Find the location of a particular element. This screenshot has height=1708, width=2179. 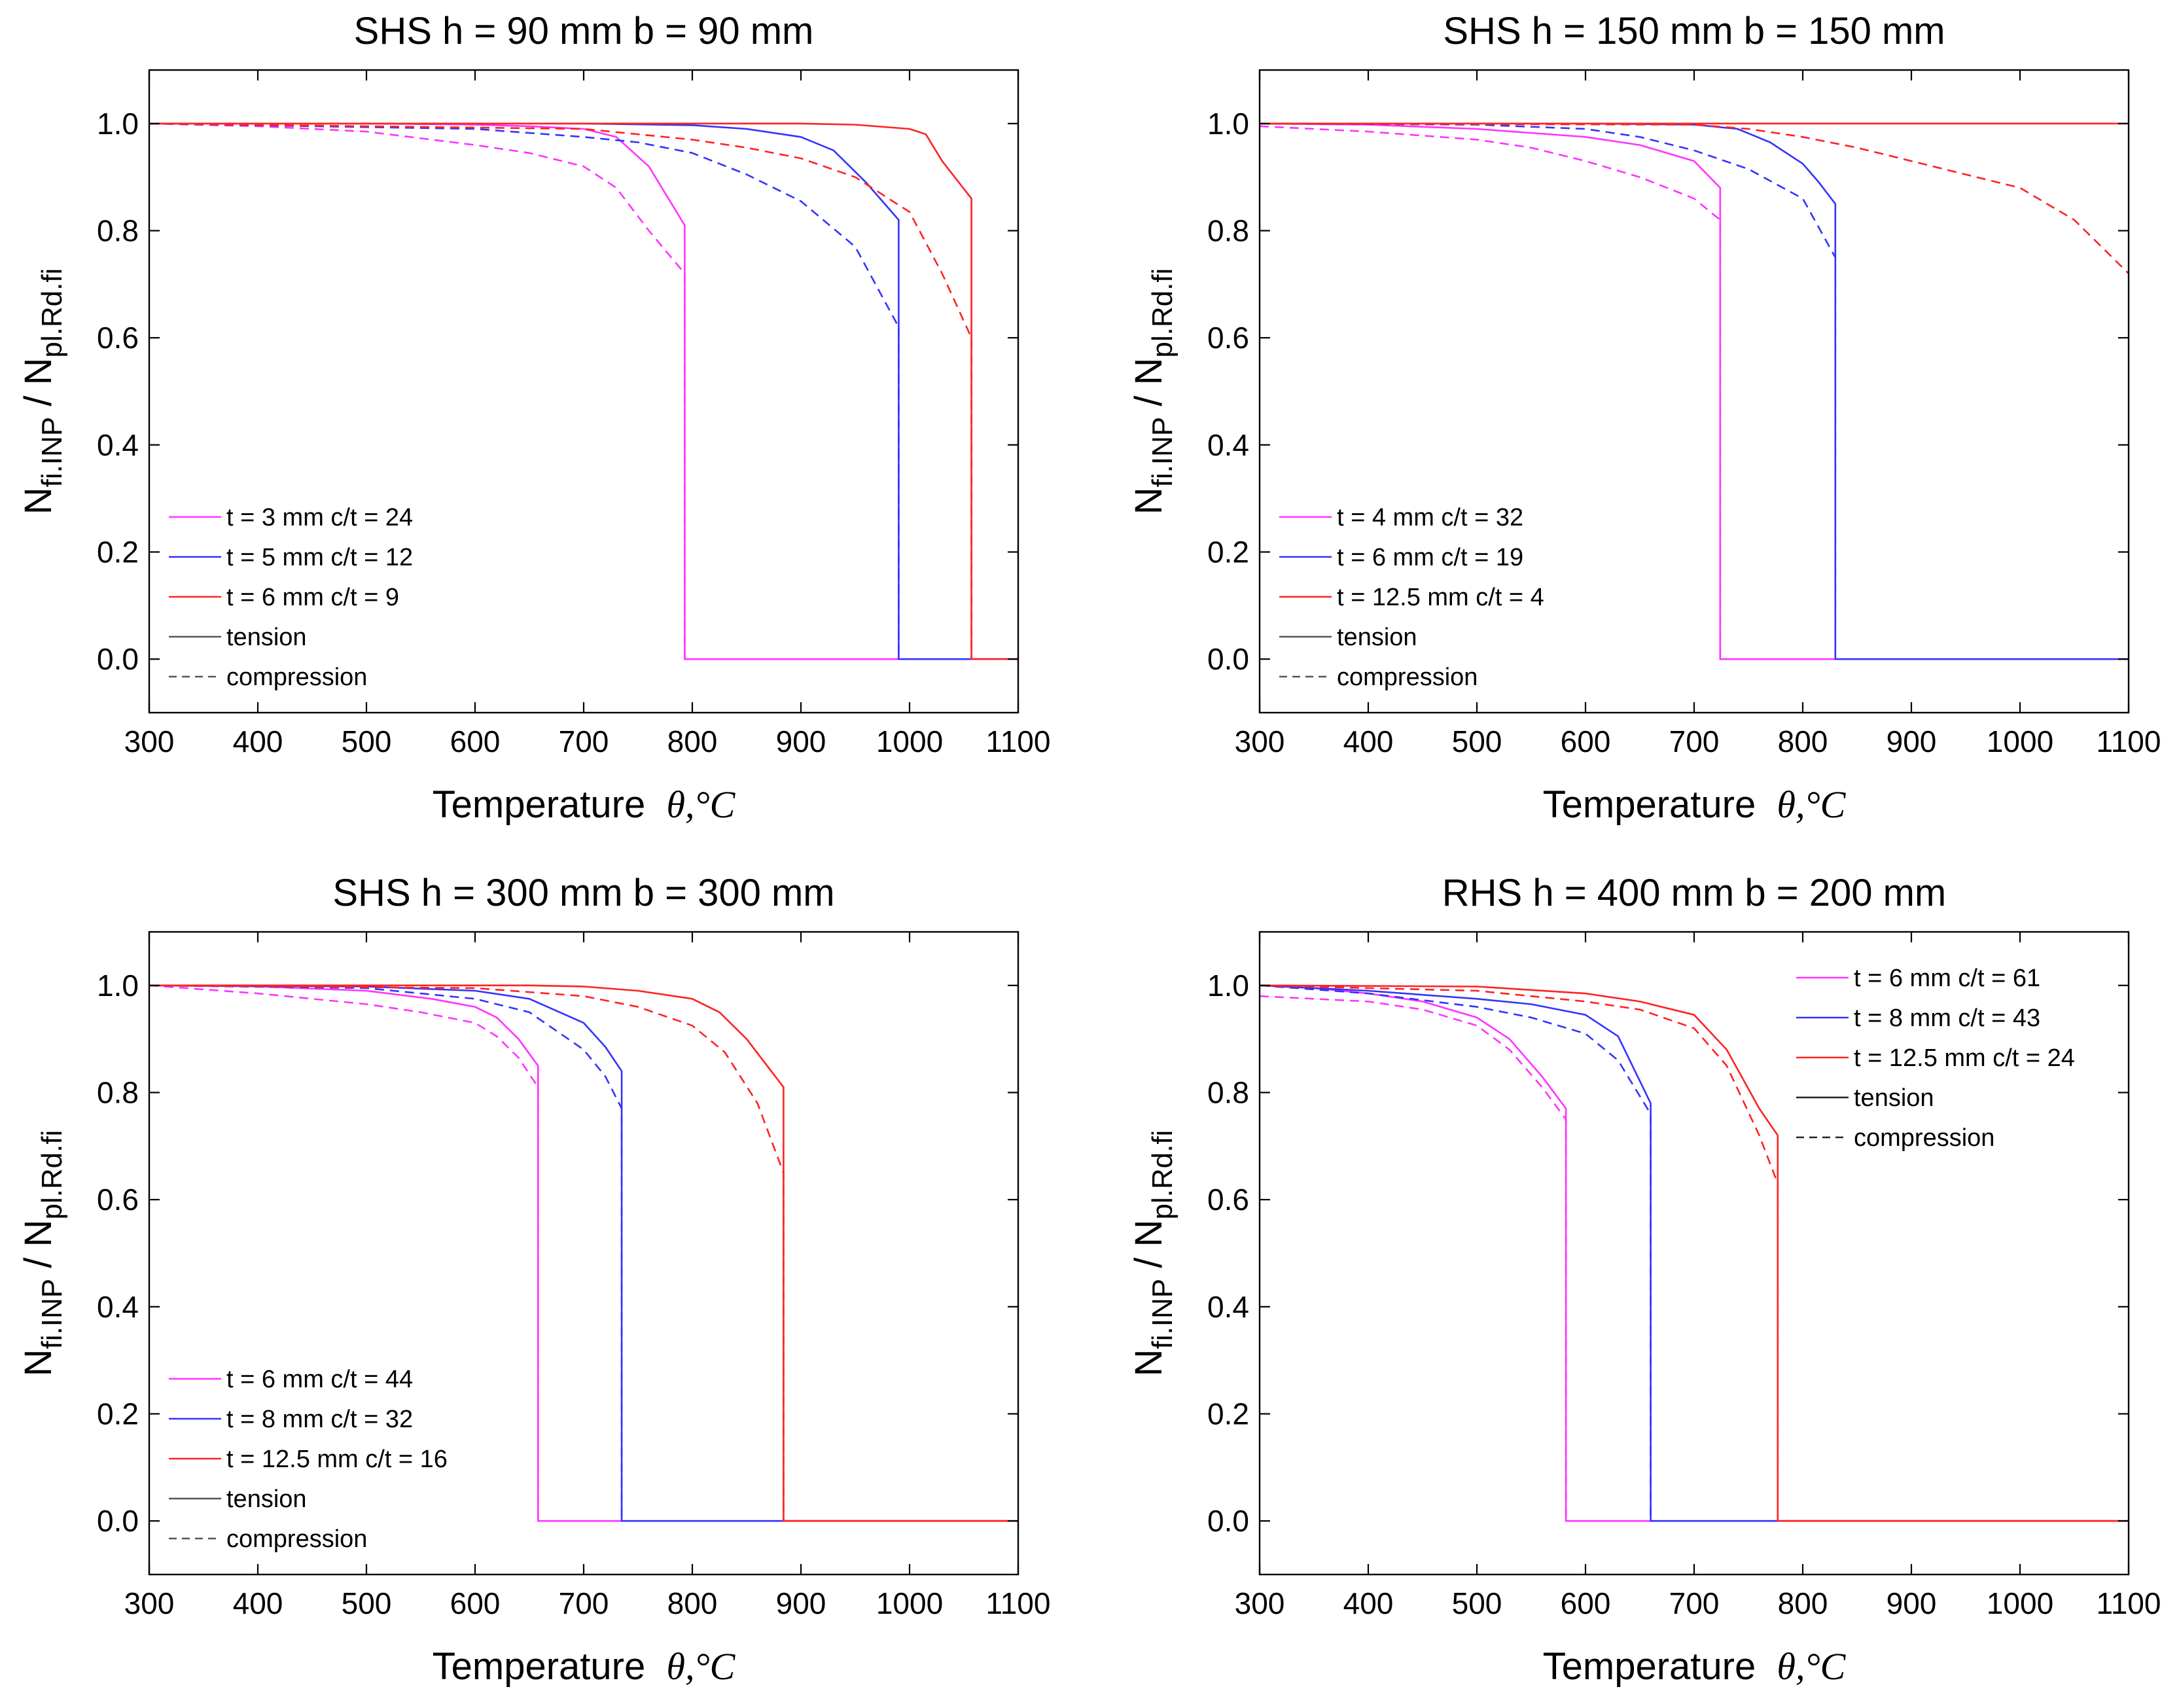

legend-label: t = 6 mm c/t = 9 is located at coordinates (313, 597).